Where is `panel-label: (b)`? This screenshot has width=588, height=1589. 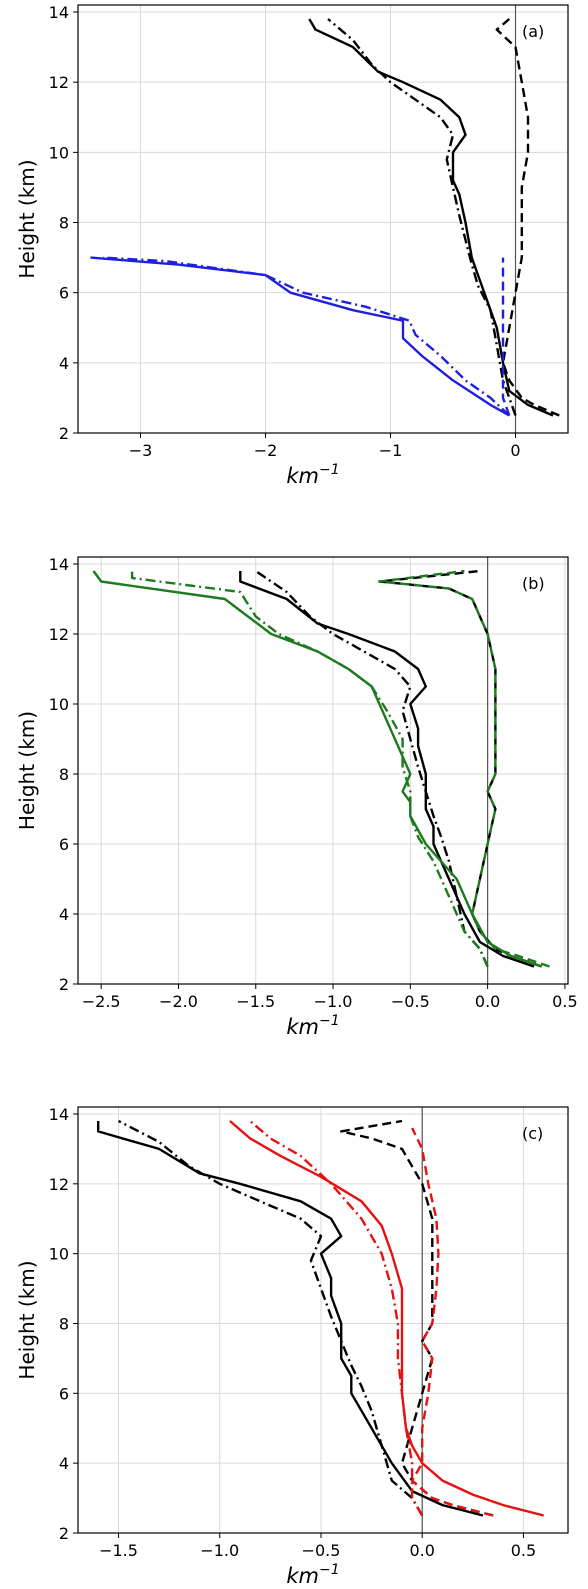 panel-label: (b) is located at coordinates (533, 583).